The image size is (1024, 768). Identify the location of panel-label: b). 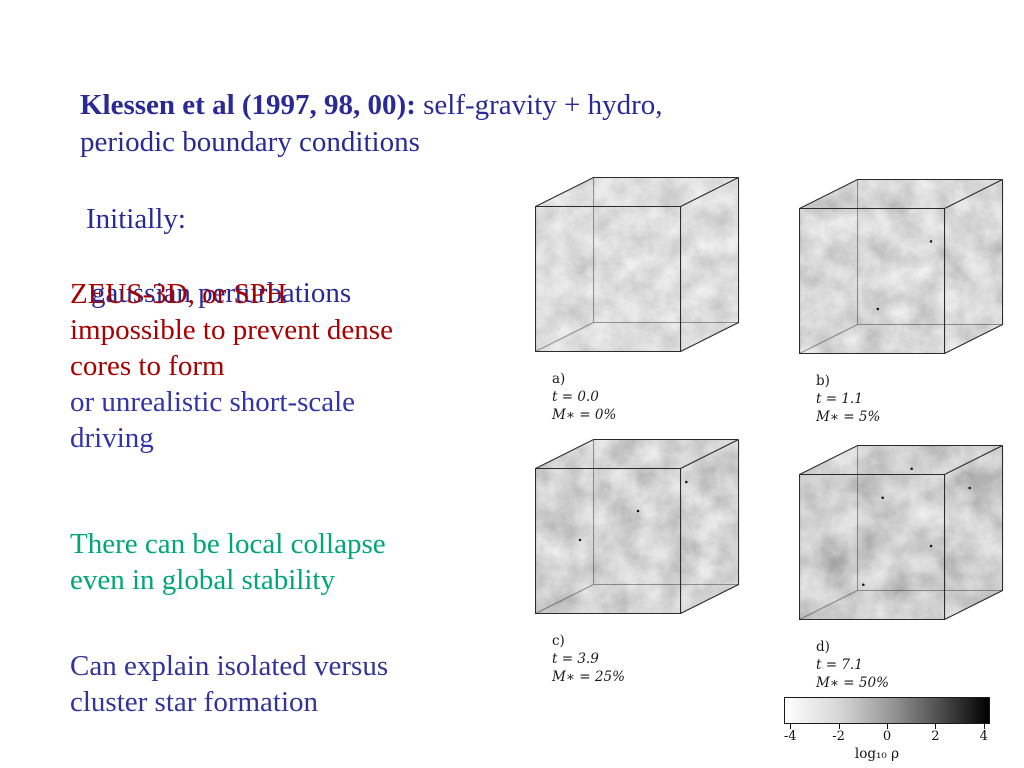
(823, 381).